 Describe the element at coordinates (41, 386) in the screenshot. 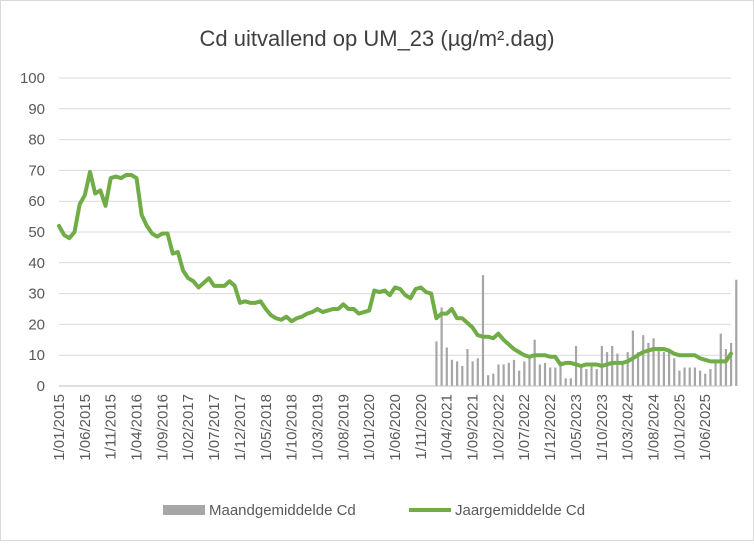

I see `y-tick-label: 0` at that location.